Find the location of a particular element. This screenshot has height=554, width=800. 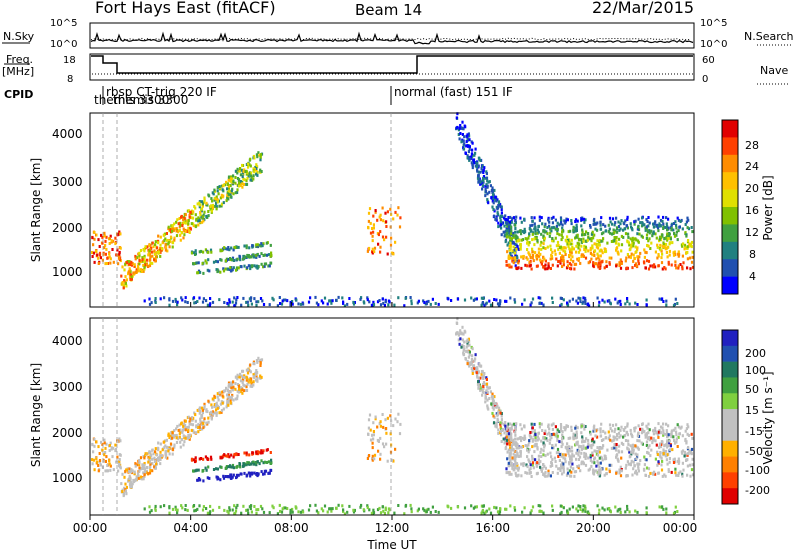

power-colorbar-title: Power [dB] is located at coordinates (768, 207).